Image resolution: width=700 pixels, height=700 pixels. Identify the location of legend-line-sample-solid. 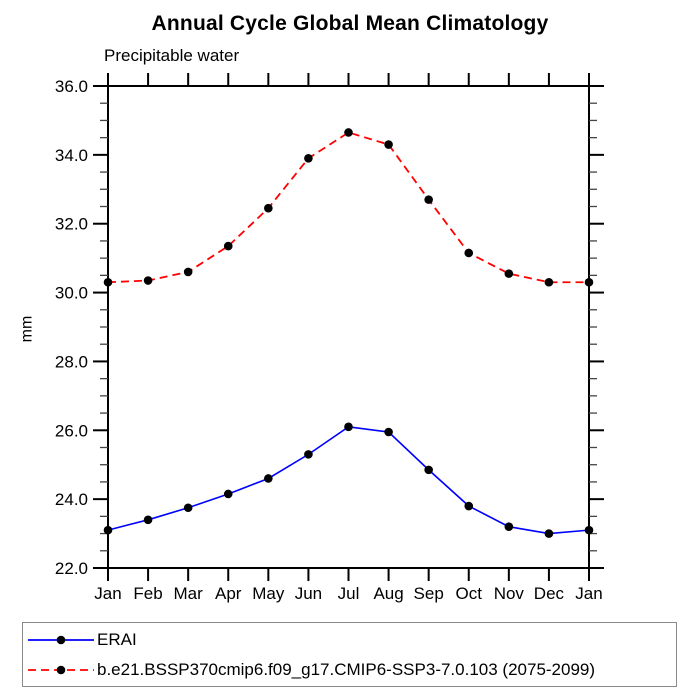
(61, 639).